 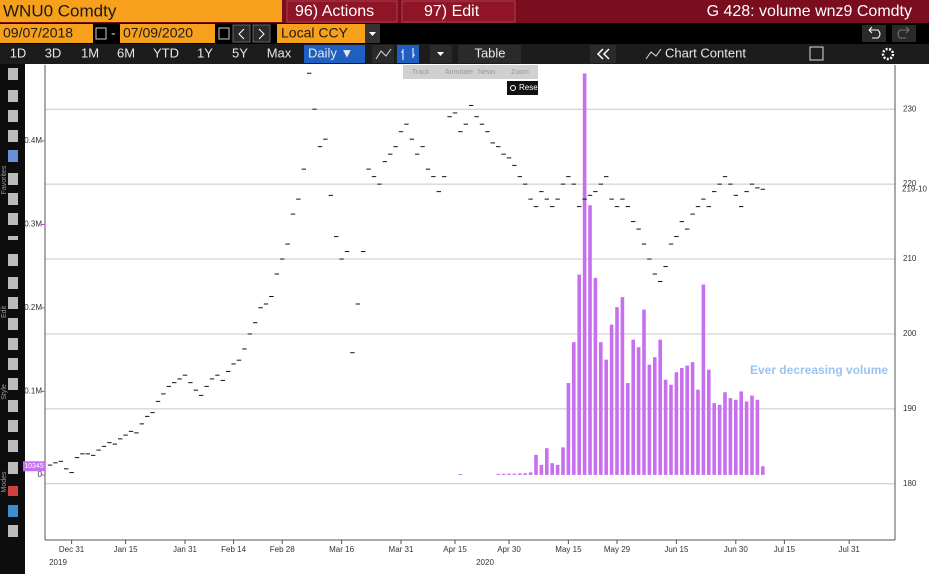 I want to click on period-button: 3D, so click(x=53, y=52).